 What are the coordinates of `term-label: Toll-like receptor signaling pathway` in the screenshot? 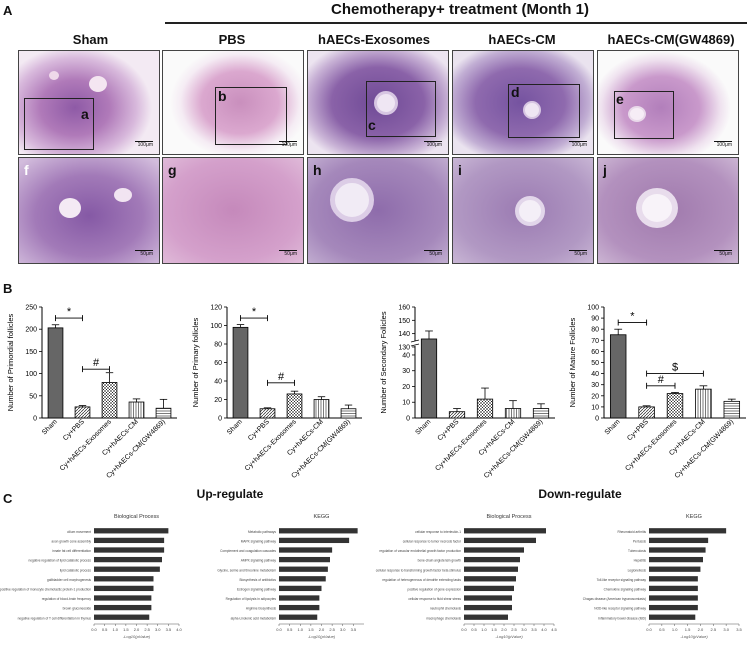 It's located at (622, 580).